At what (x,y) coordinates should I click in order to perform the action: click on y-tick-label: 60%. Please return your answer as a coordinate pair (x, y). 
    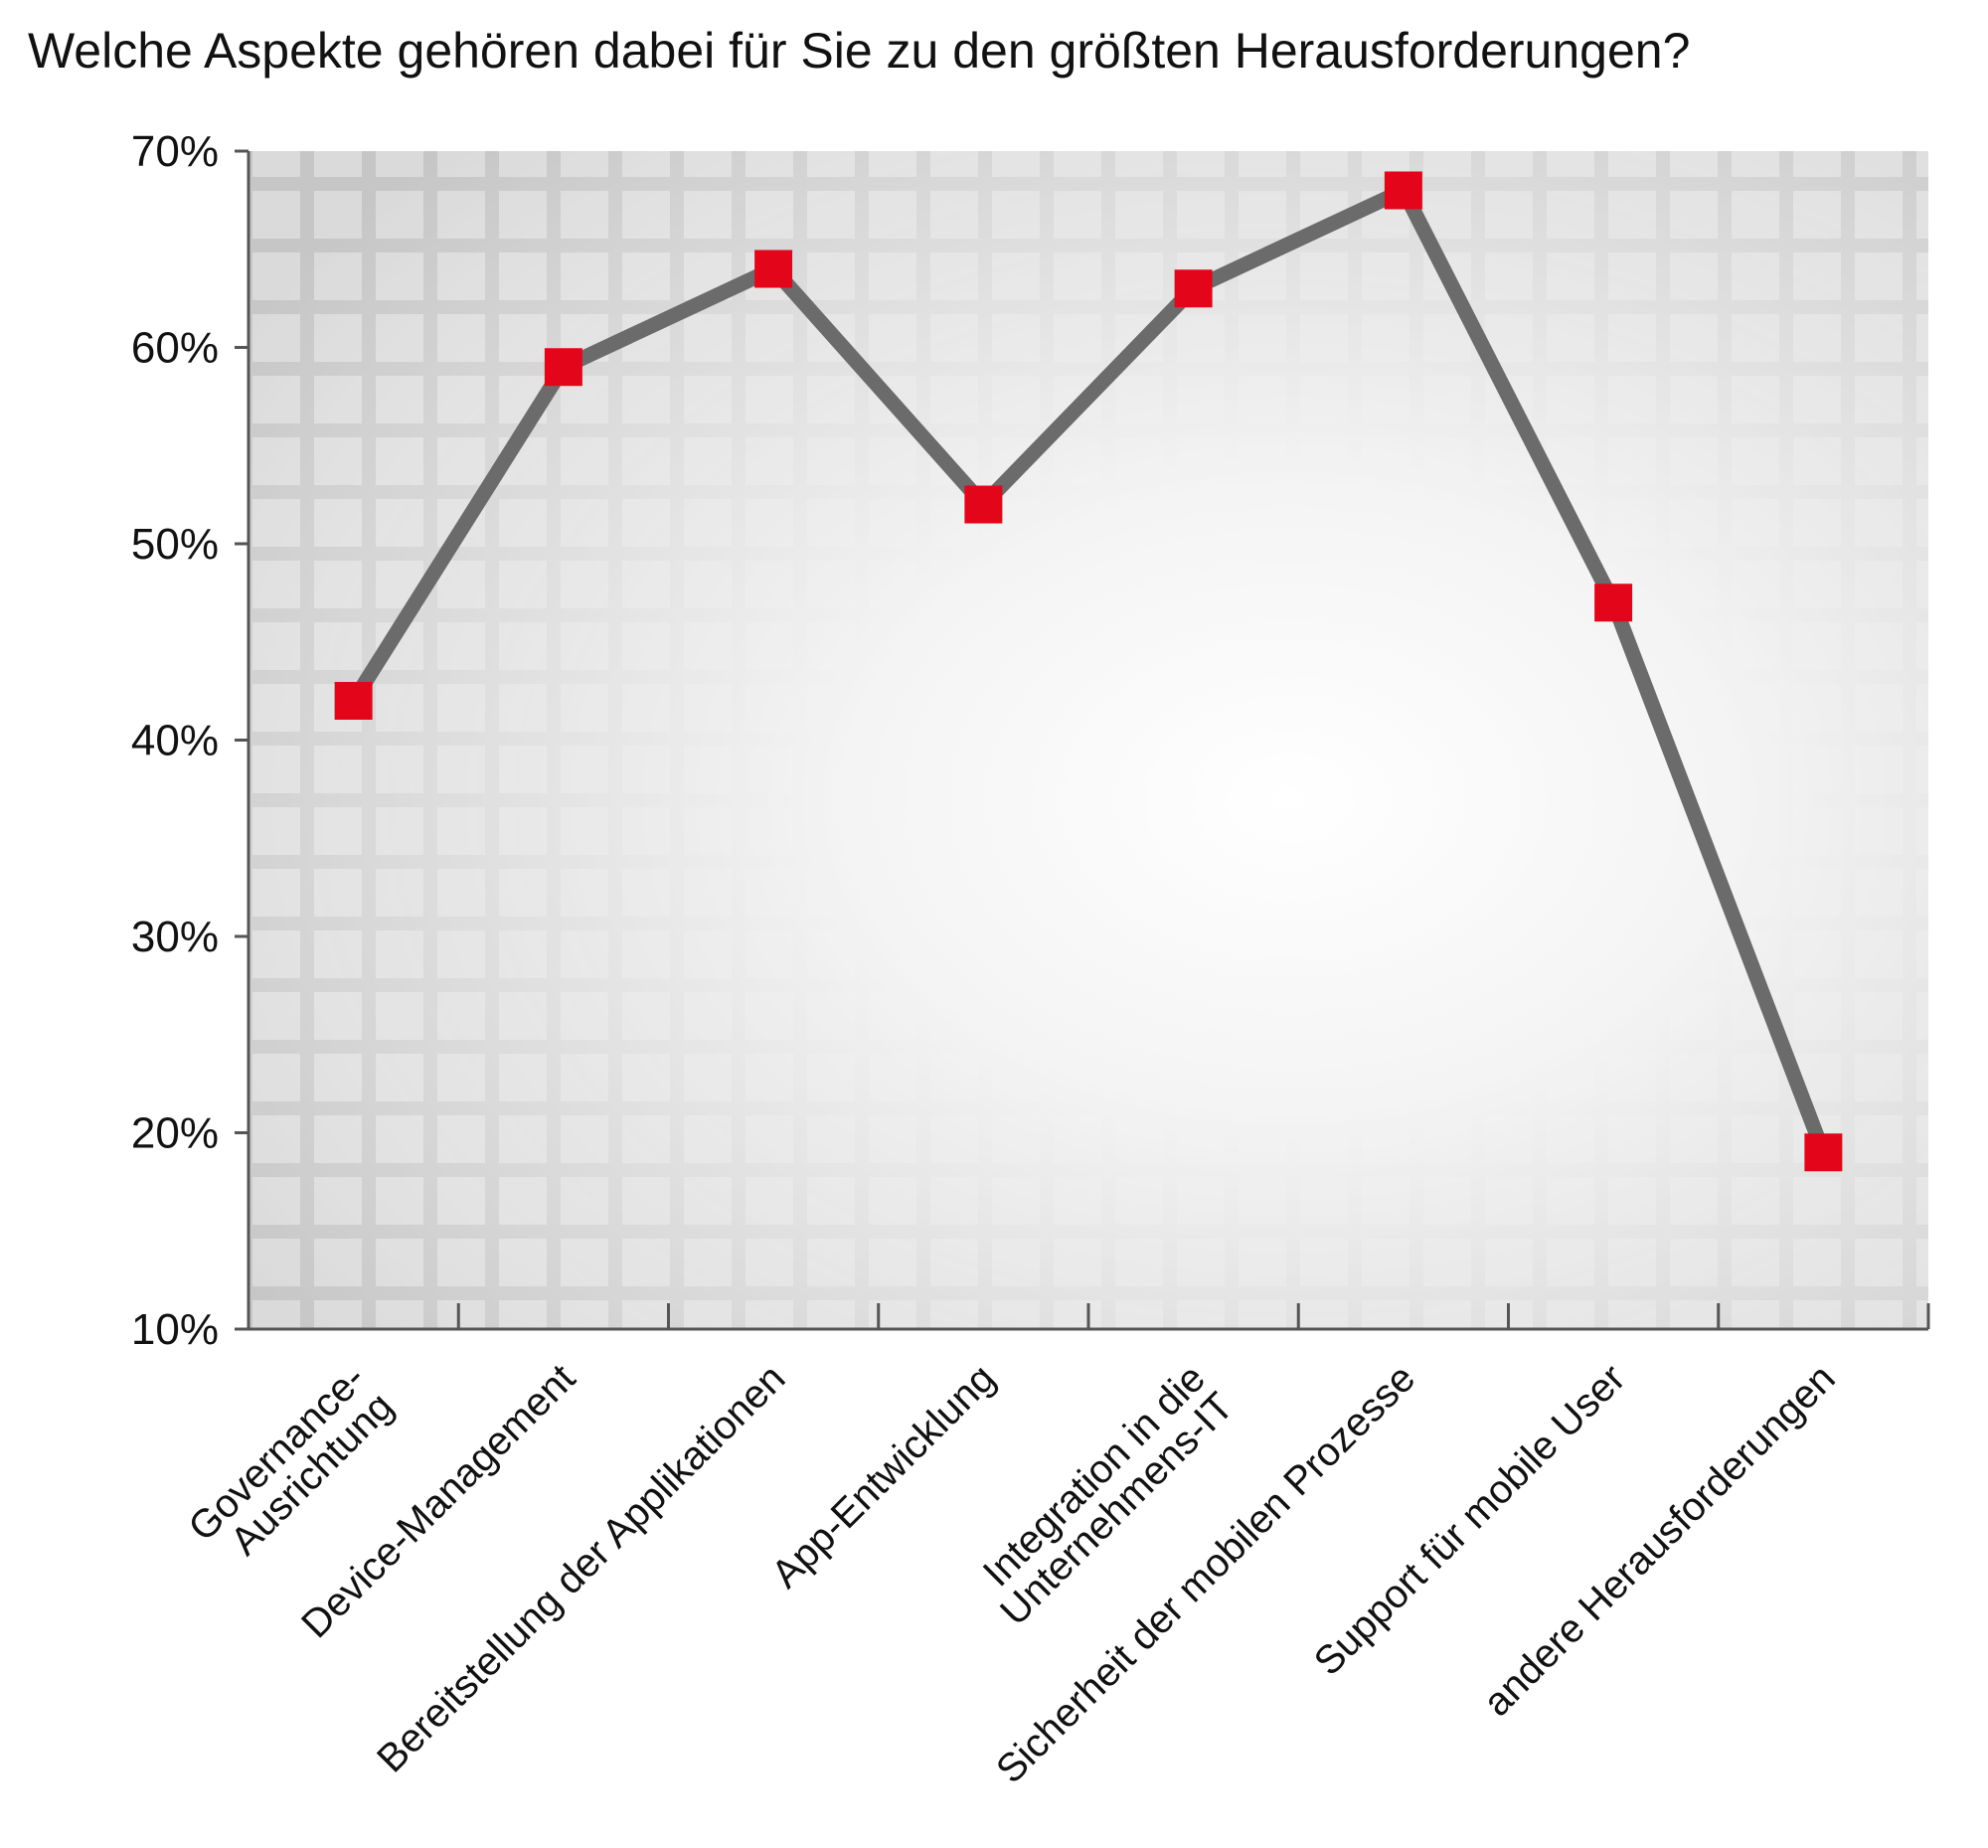
    Looking at the image, I should click on (175, 348).